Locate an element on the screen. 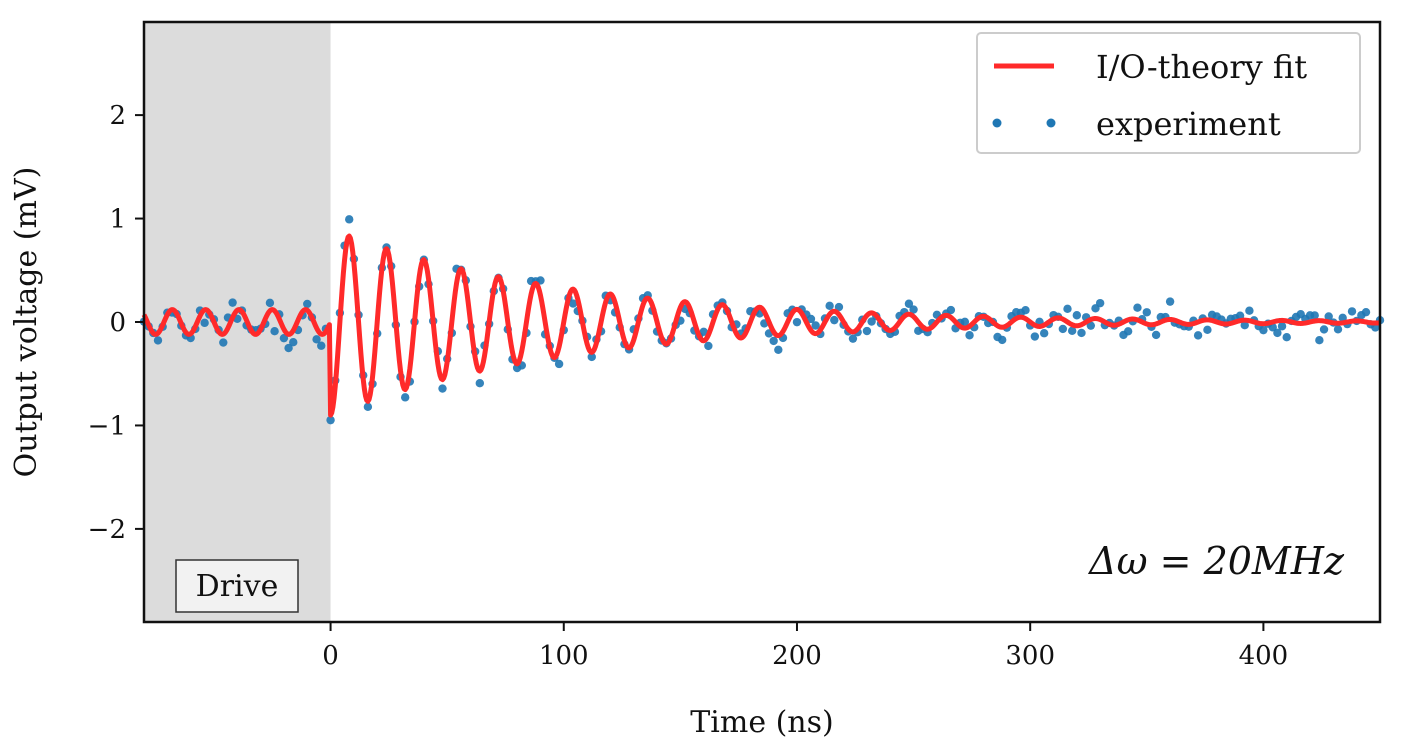 The image size is (1402, 750). y-axis-label: Output voltage (mV) is located at coordinates (26, 322).